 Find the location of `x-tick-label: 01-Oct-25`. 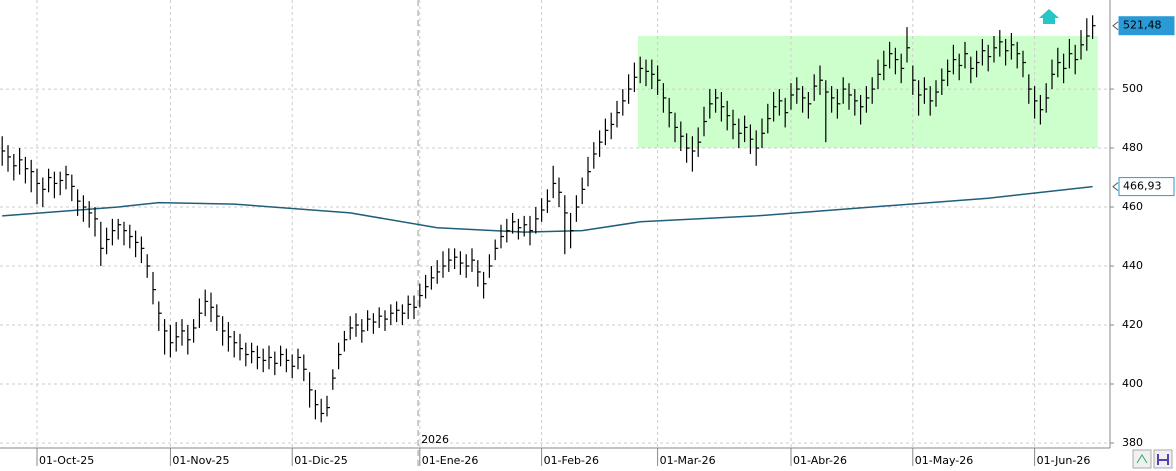

x-tick-label: 01-Oct-25 is located at coordinates (66, 460).